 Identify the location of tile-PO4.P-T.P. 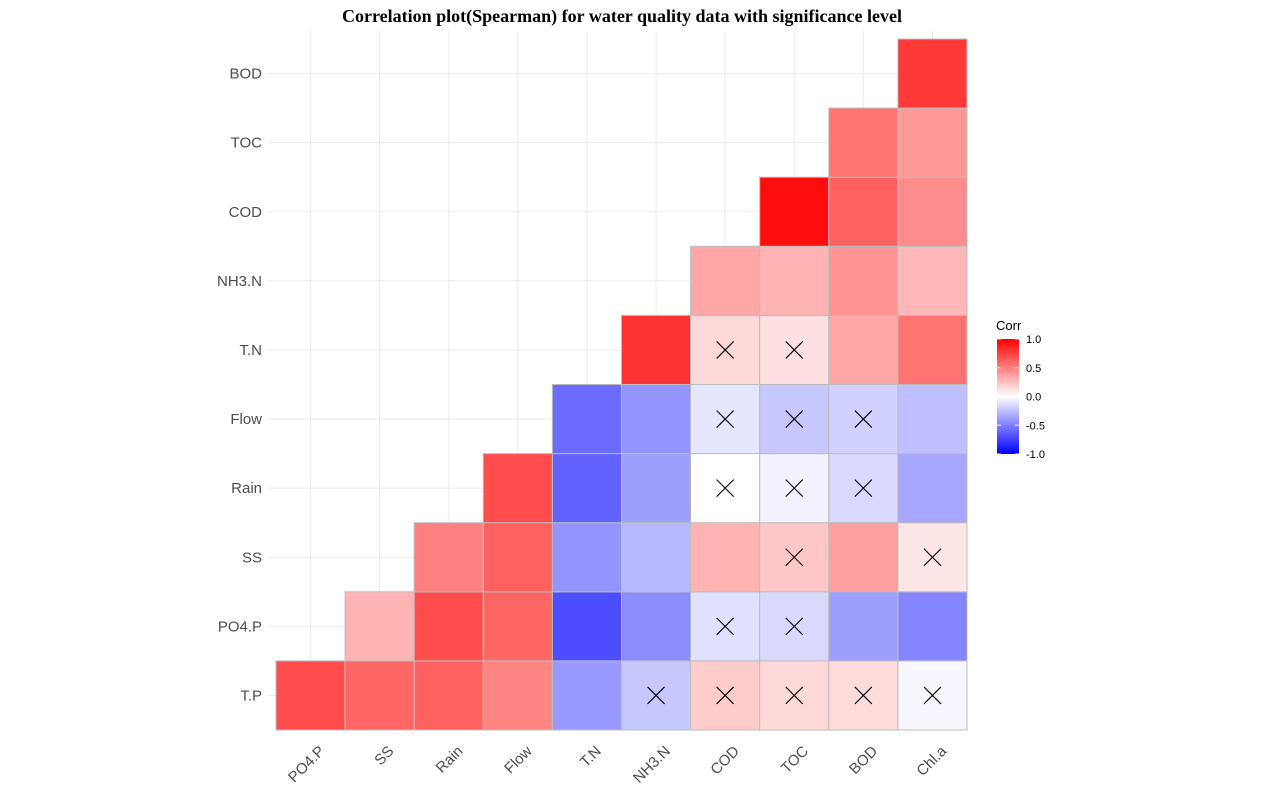
(310, 695).